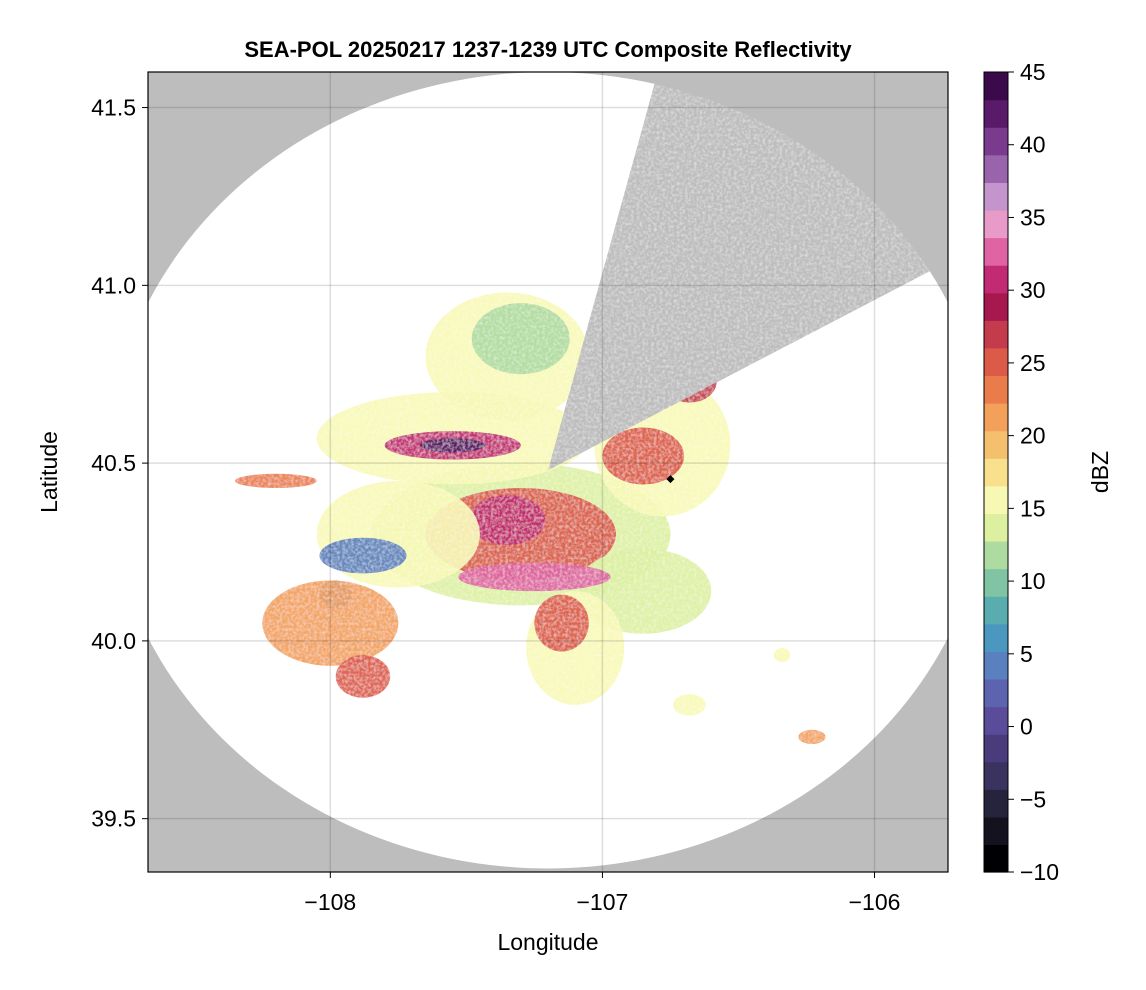  I want to click on x-tick-label: −107, so click(603, 902).